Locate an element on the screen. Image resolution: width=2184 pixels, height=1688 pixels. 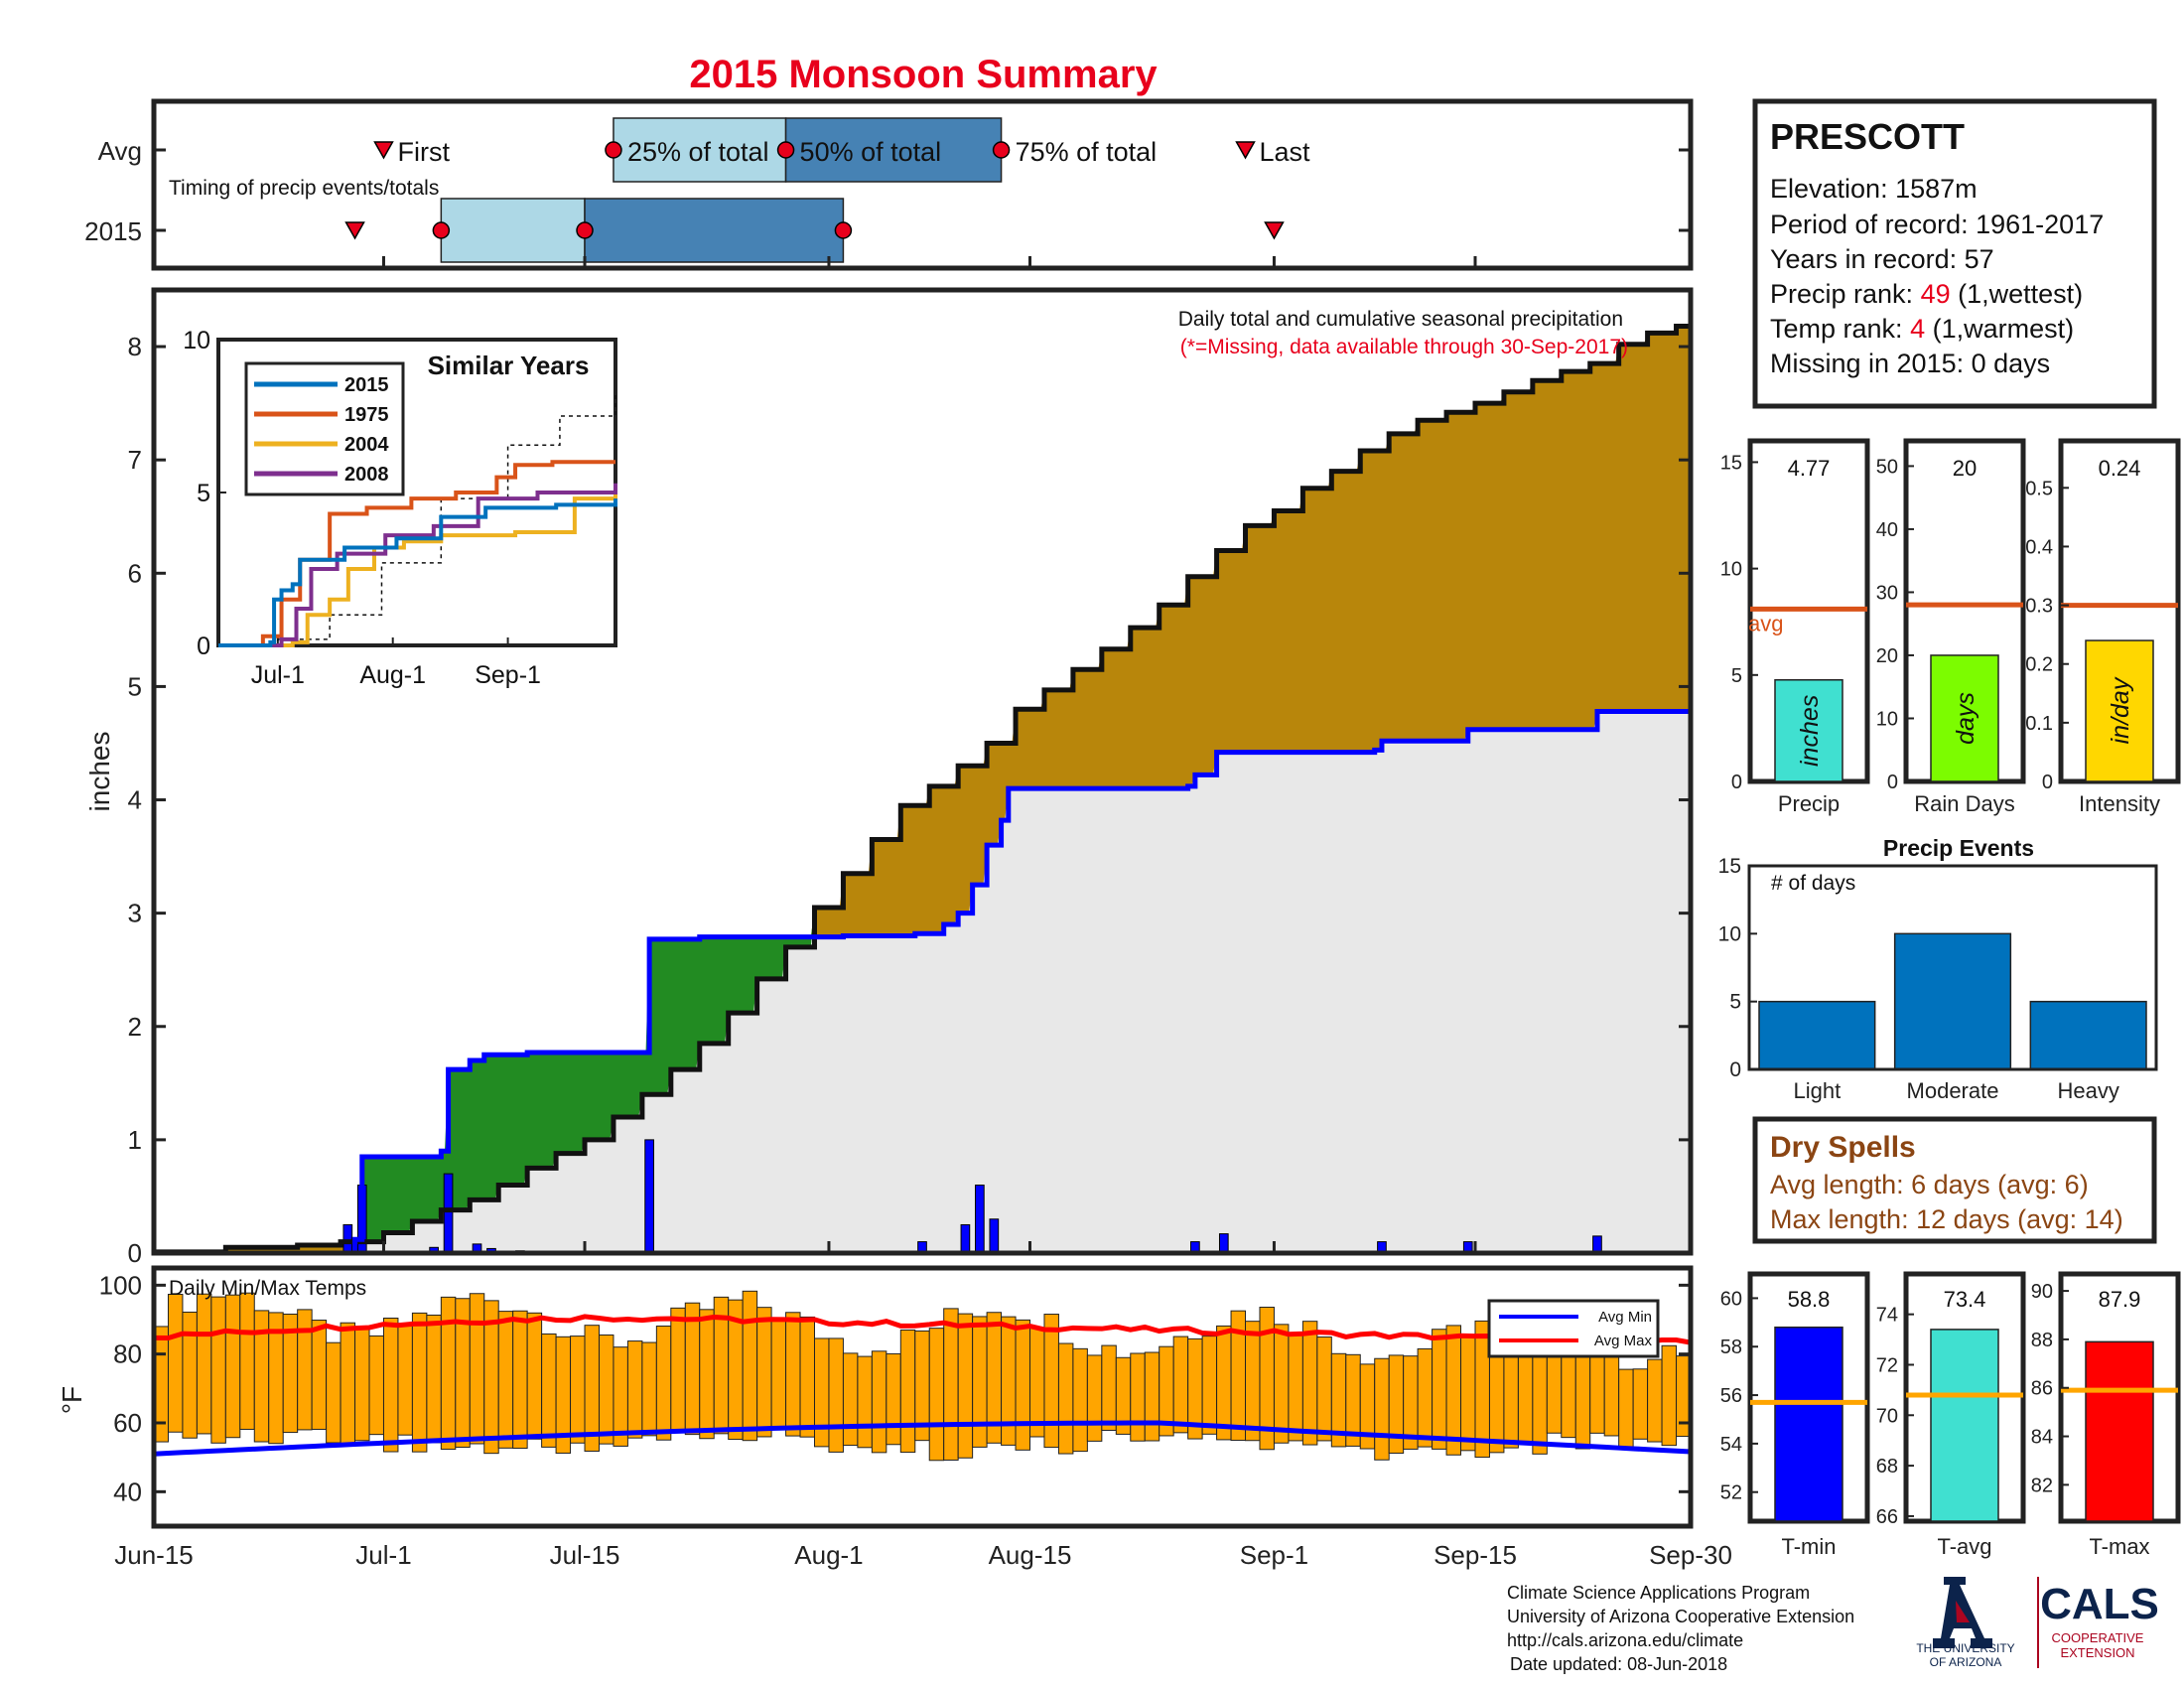
avg-25-50-box is located at coordinates (700, 150).